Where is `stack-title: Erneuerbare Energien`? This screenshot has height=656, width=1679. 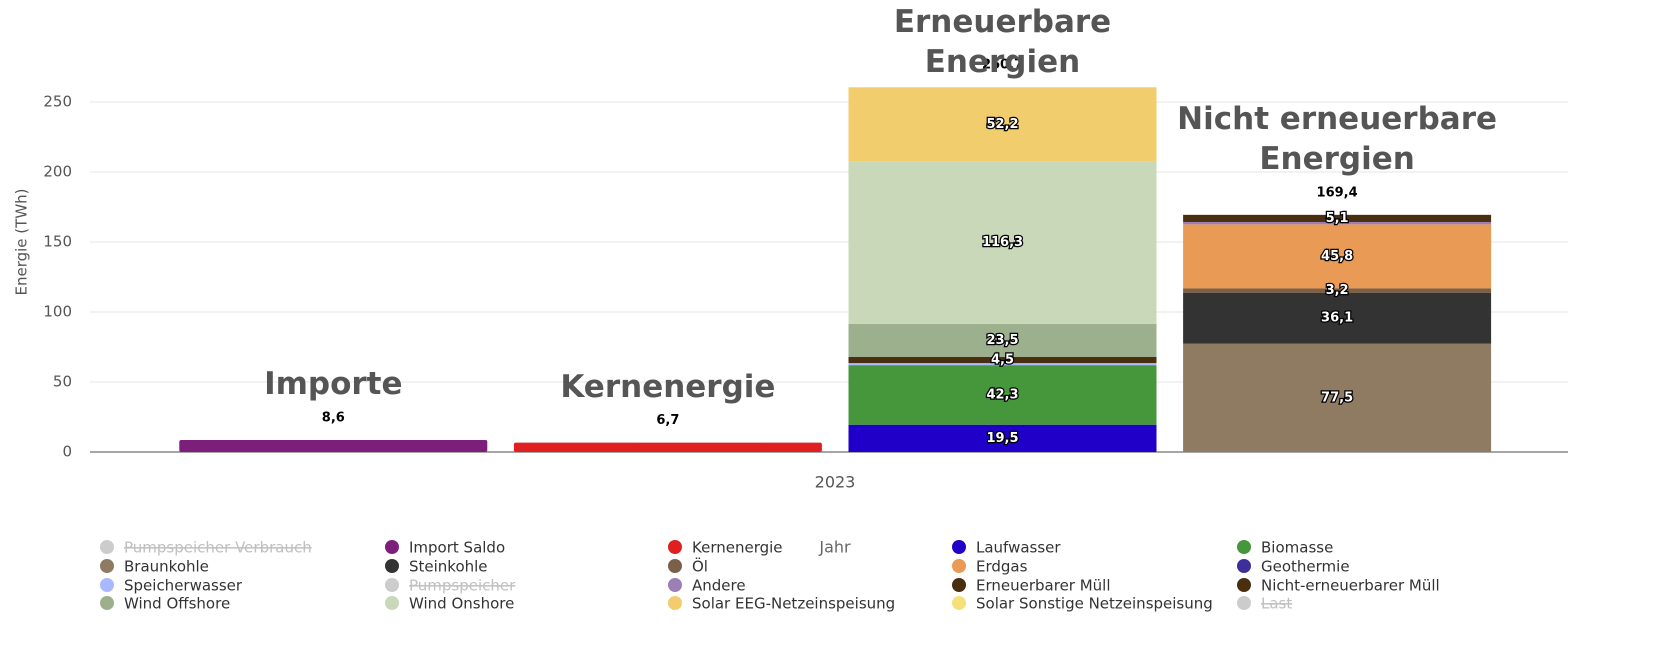 stack-title: Erneuerbare Energien is located at coordinates (1002, 42).